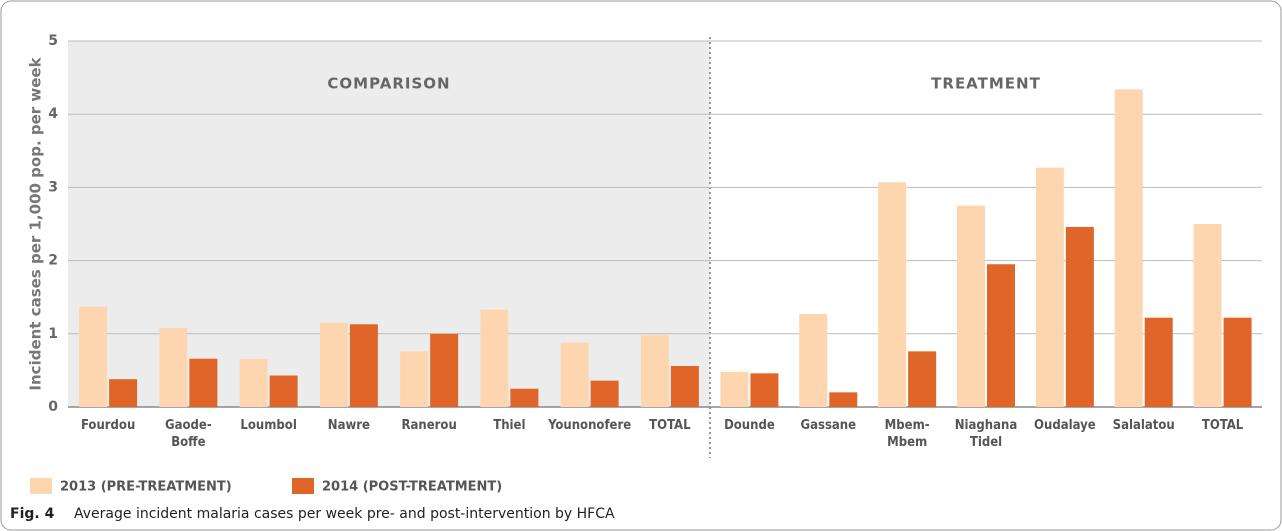  What do you see at coordinates (828, 425) in the screenshot?
I see `x-tick-label: Gassane` at bounding box center [828, 425].